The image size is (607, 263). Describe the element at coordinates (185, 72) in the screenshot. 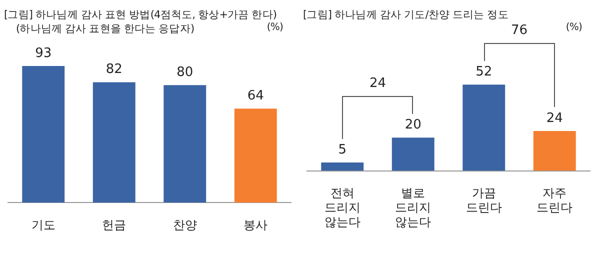

I see `data-label: 80` at that location.